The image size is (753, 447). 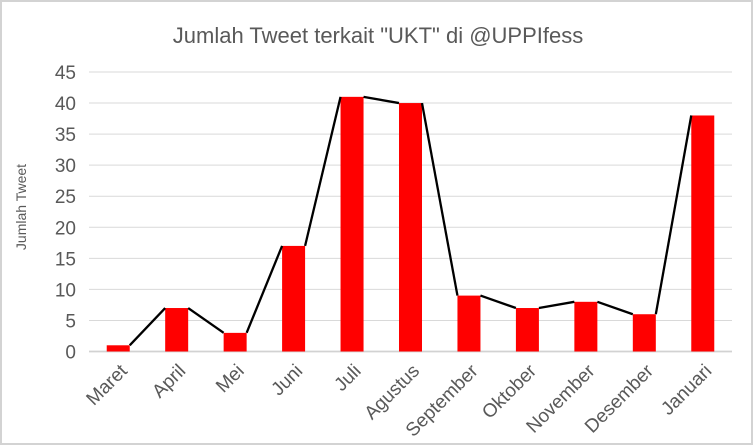 I want to click on bar-maret, so click(x=118, y=348).